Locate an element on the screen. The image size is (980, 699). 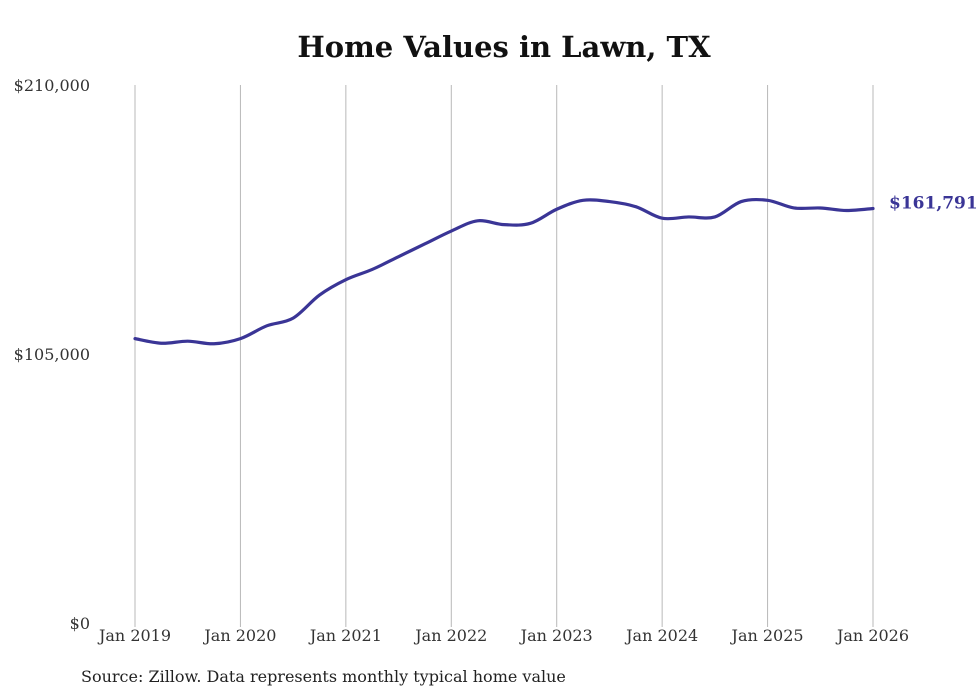
chart-title: Home Values in Lawn, TX is located at coordinates (504, 47).